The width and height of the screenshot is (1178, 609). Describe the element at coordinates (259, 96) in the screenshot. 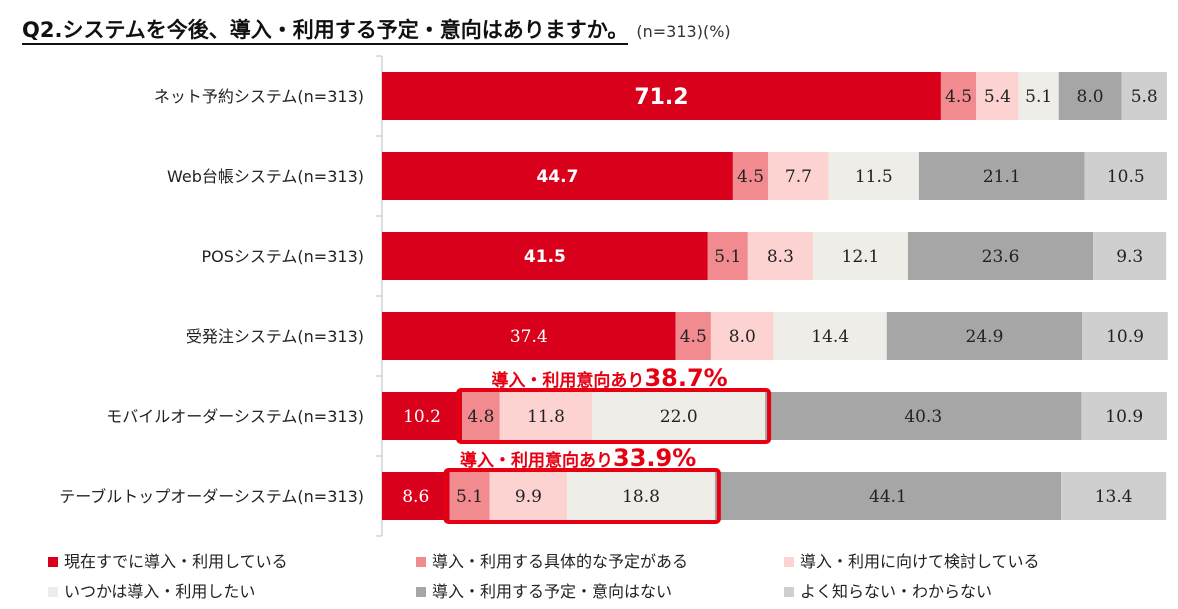

I see `category-label: ネット予約システム(n=313)` at that location.